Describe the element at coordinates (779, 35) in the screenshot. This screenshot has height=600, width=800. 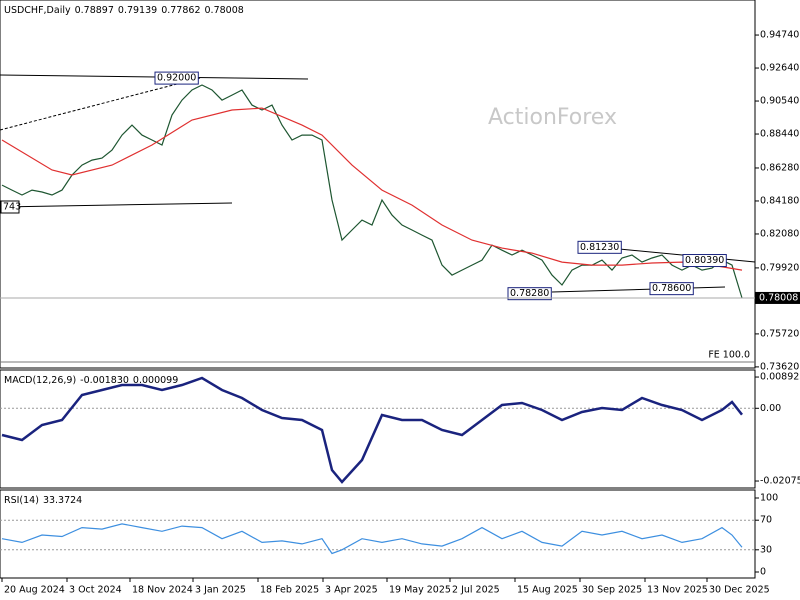
I see `y-tick-label: 0.94740` at that location.